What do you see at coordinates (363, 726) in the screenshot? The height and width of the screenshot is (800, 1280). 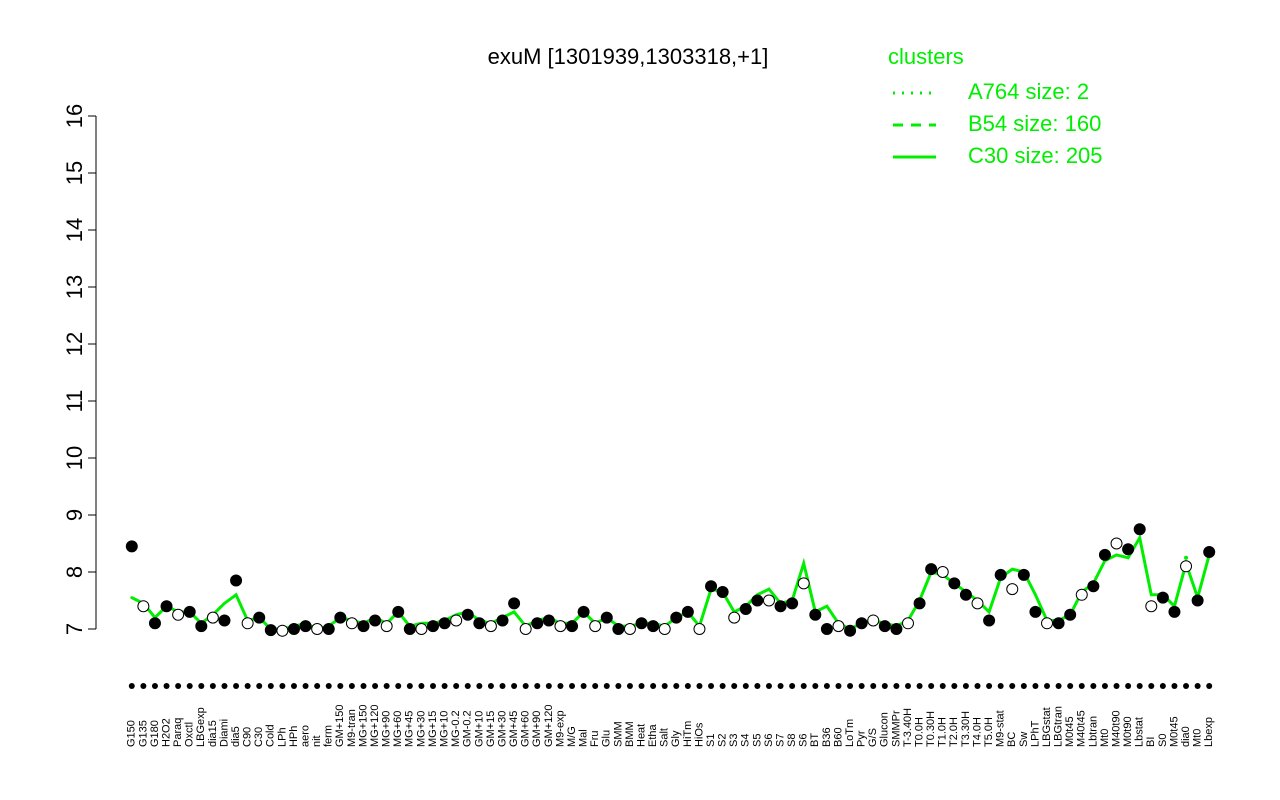 I see `x-tick-label: MG+150` at bounding box center [363, 726].